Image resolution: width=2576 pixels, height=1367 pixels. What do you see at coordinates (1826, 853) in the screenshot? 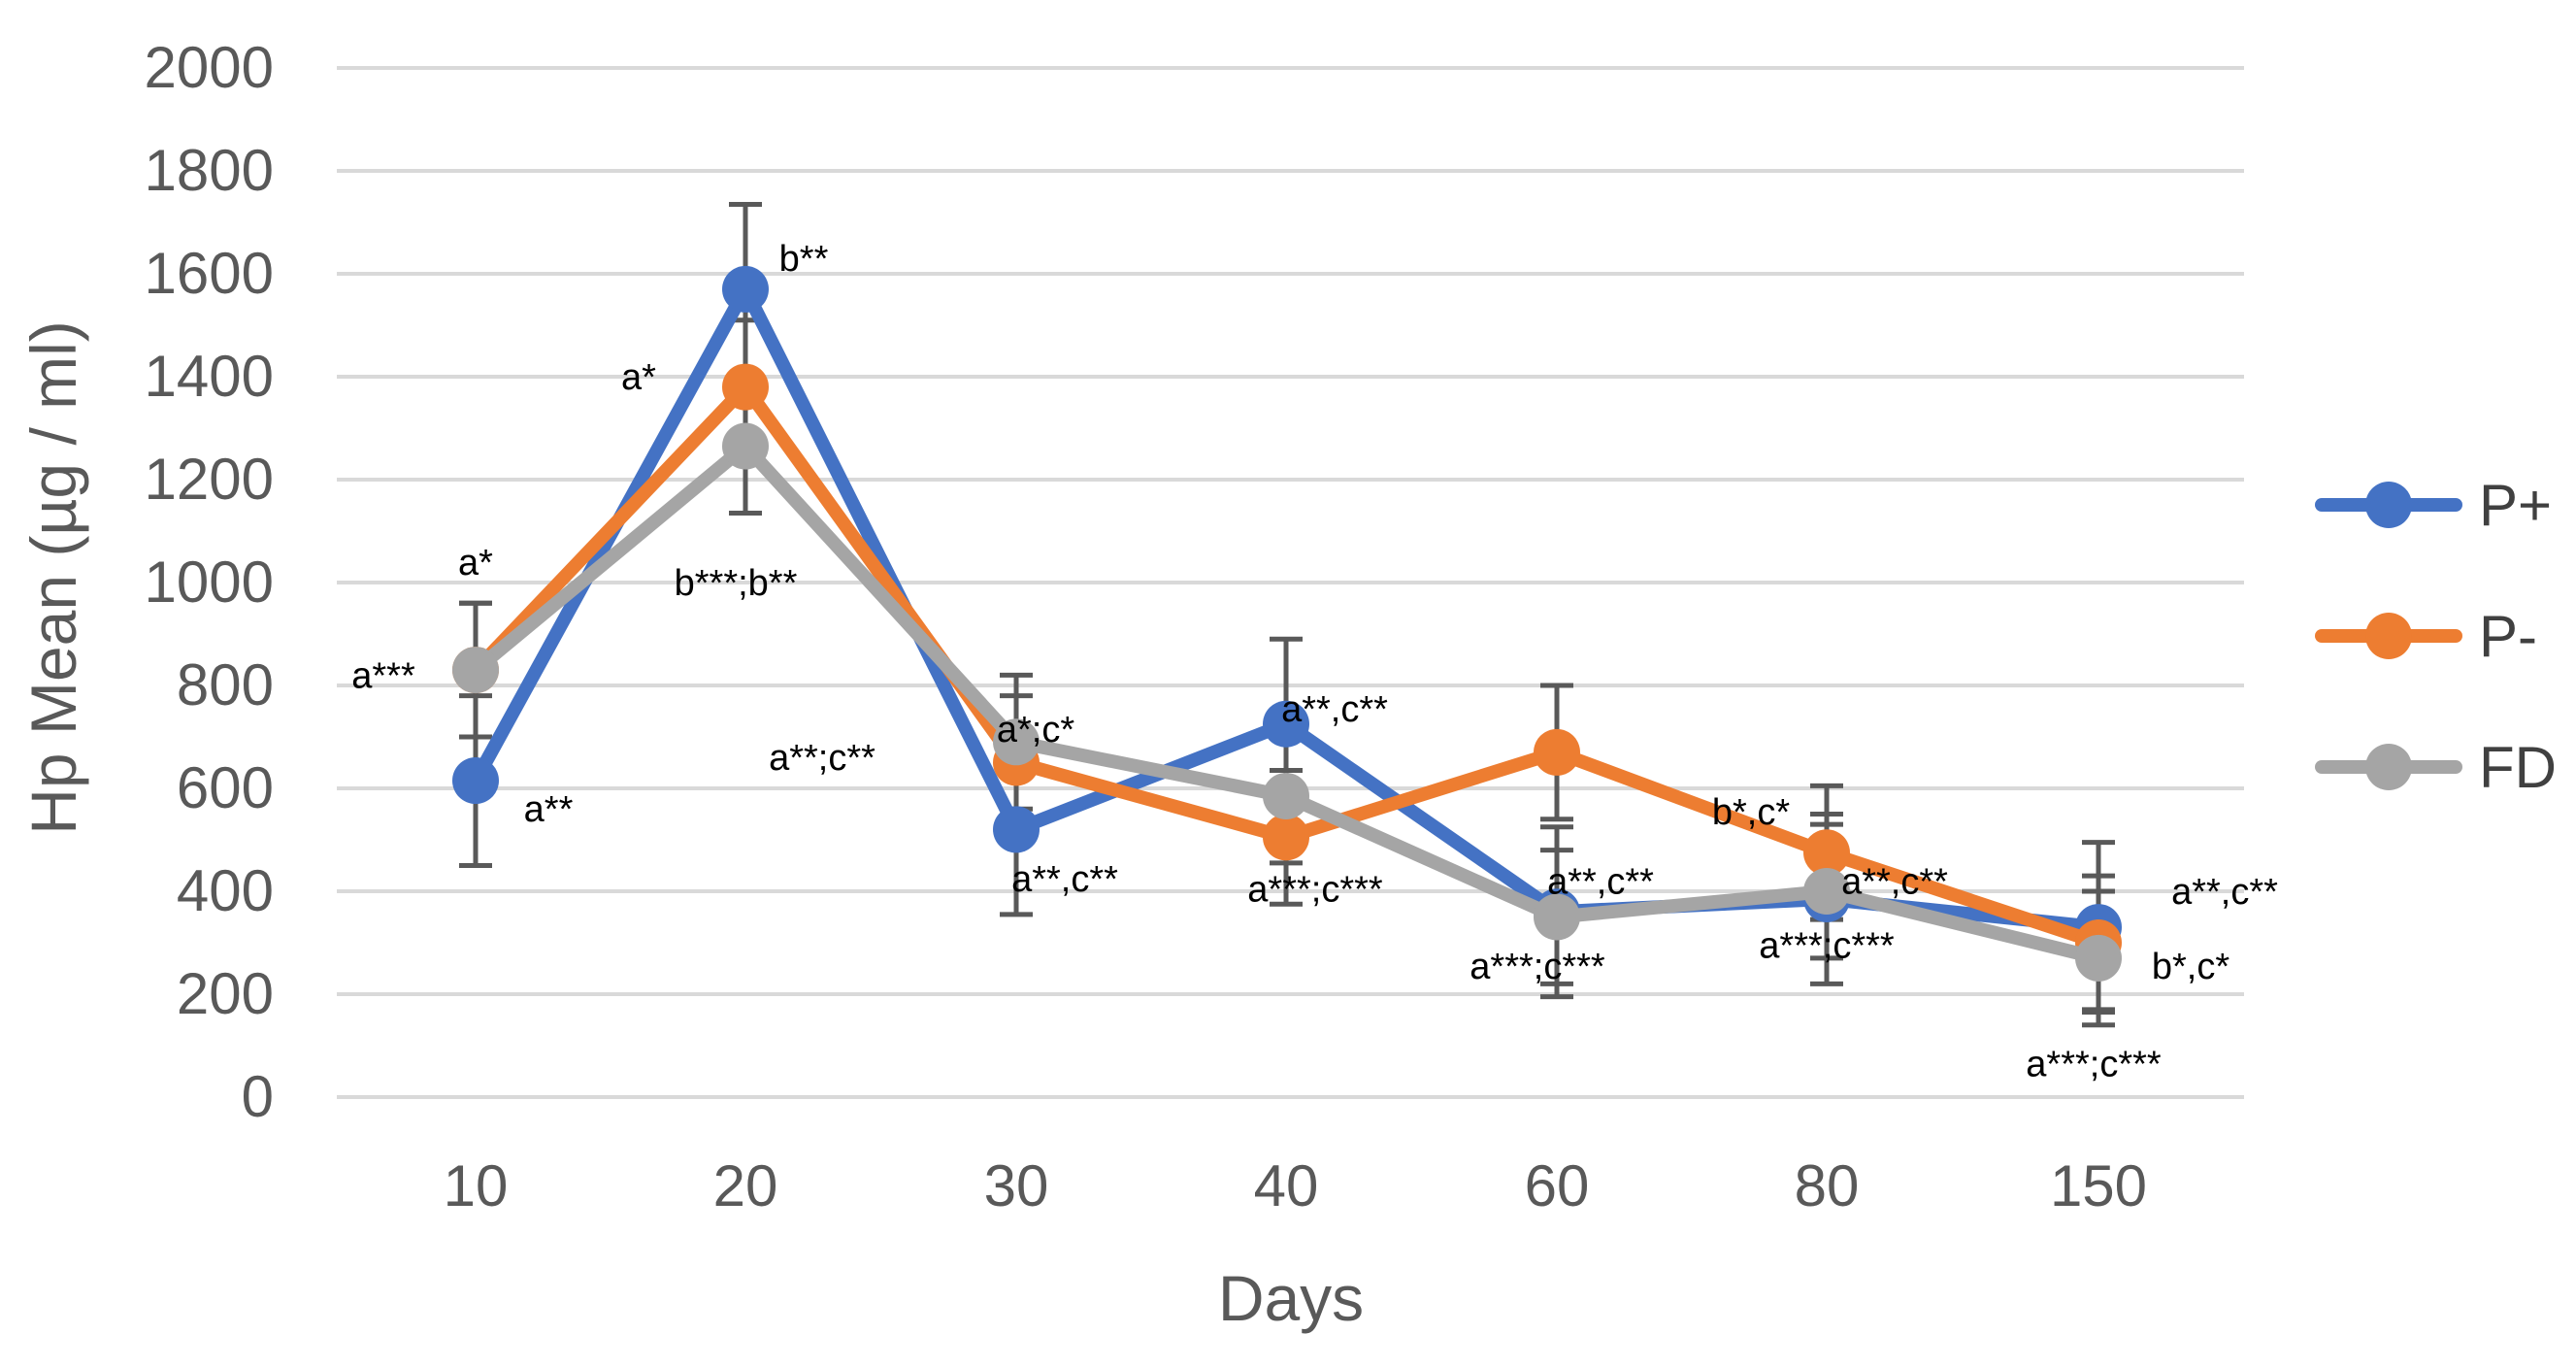
I see `data-point-P--80` at bounding box center [1826, 853].